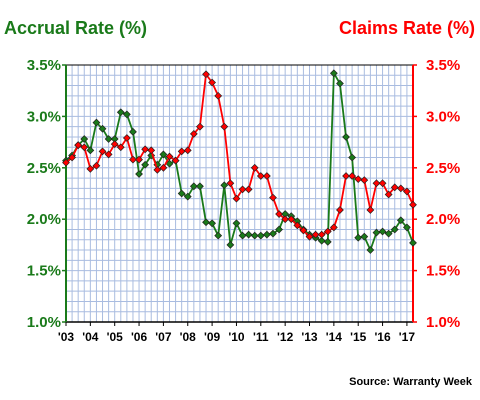 The height and width of the screenshot is (400, 480). What do you see at coordinates (443, 65) in the screenshot?
I see `right-y-tick-label: 3.5%` at bounding box center [443, 65].